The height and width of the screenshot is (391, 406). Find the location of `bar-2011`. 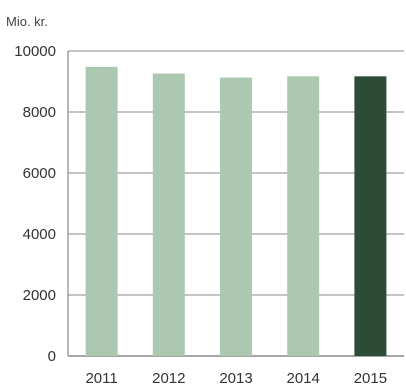

bar-2011 is located at coordinates (101, 211).